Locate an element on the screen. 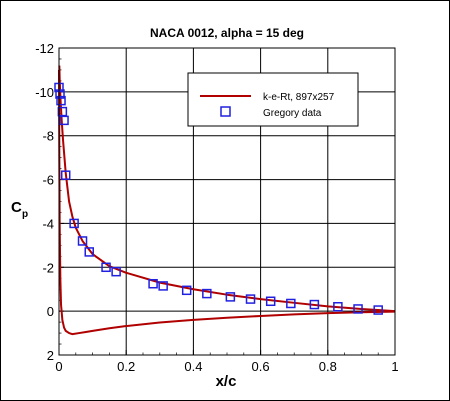 This screenshot has width=450, height=401. x-axis-label: x/c is located at coordinates (226, 381).